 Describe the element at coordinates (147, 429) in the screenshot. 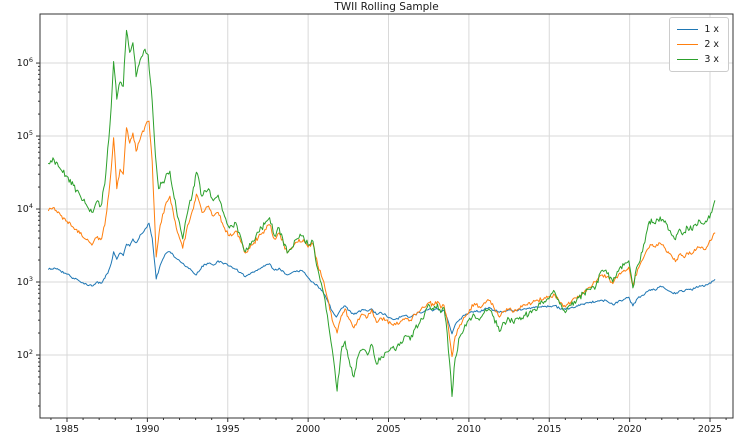

I see `x-tick-label: 1990` at that location.